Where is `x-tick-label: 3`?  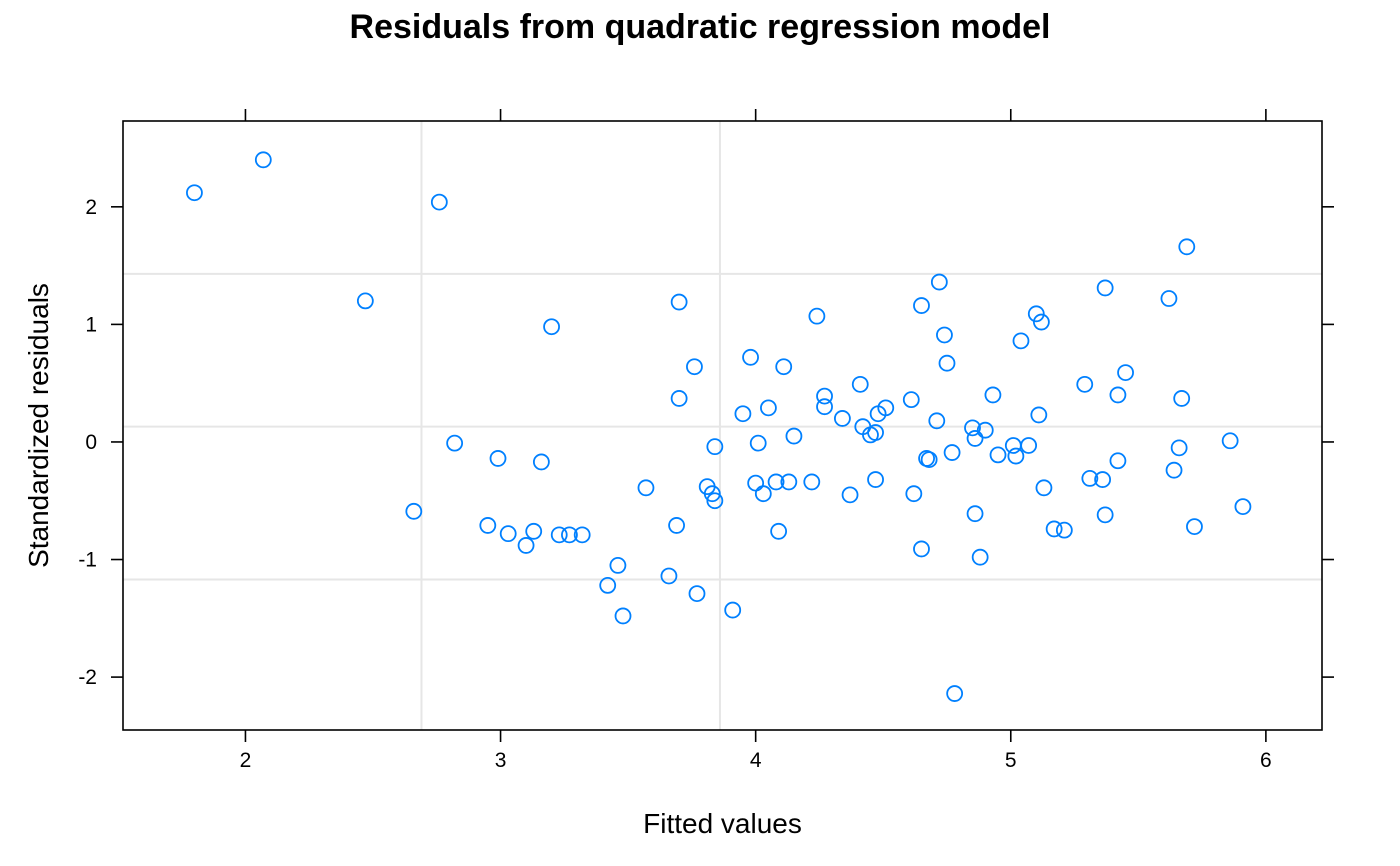
x-tick-label: 3 is located at coordinates (501, 760).